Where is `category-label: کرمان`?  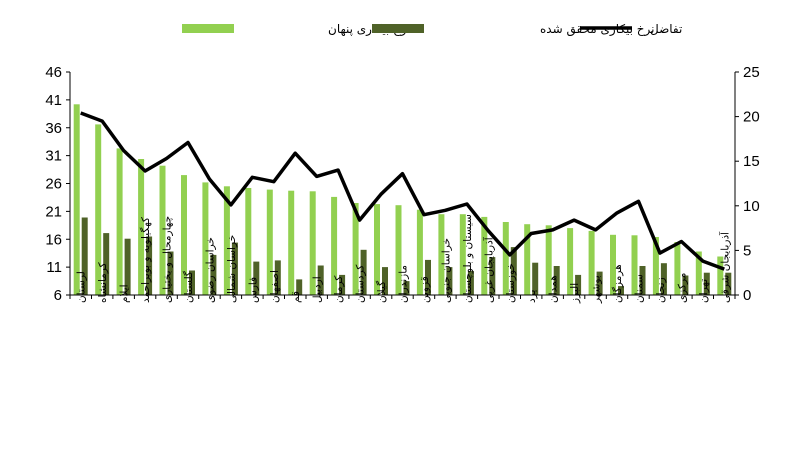
category-label: کرمان is located at coordinates (339, 289).